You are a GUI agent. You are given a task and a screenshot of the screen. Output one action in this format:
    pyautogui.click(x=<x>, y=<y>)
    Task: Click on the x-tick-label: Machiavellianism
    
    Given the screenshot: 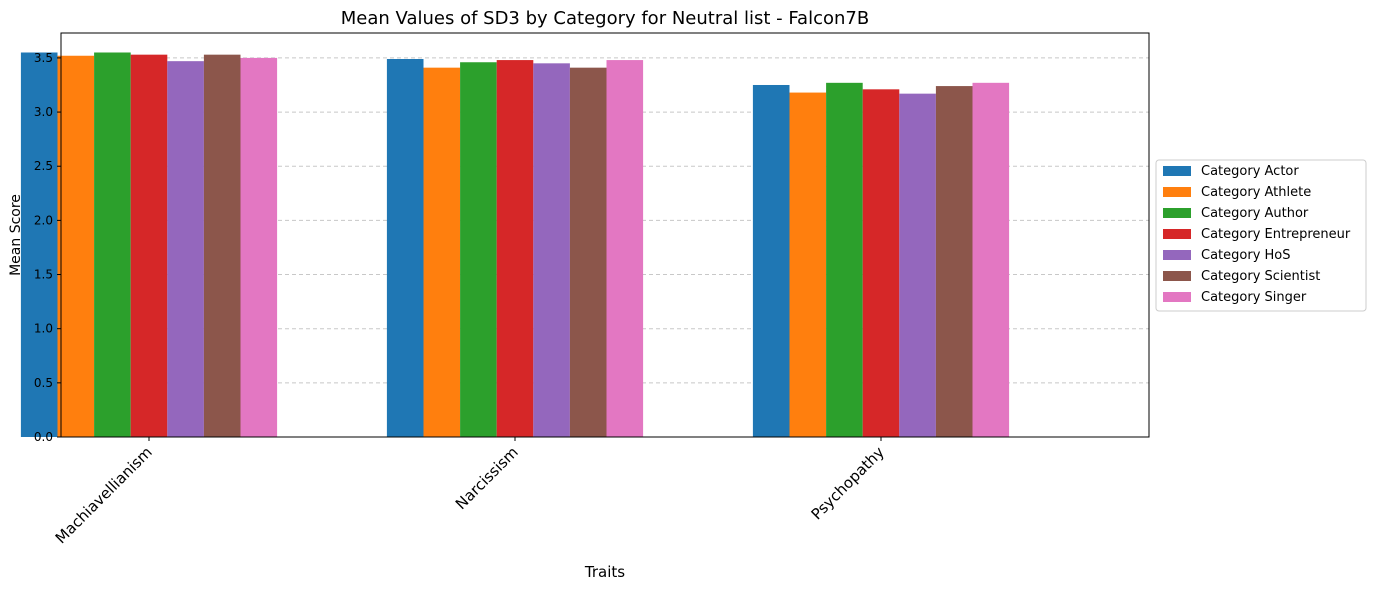 What is the action you would take?
    pyautogui.click(x=104, y=495)
    